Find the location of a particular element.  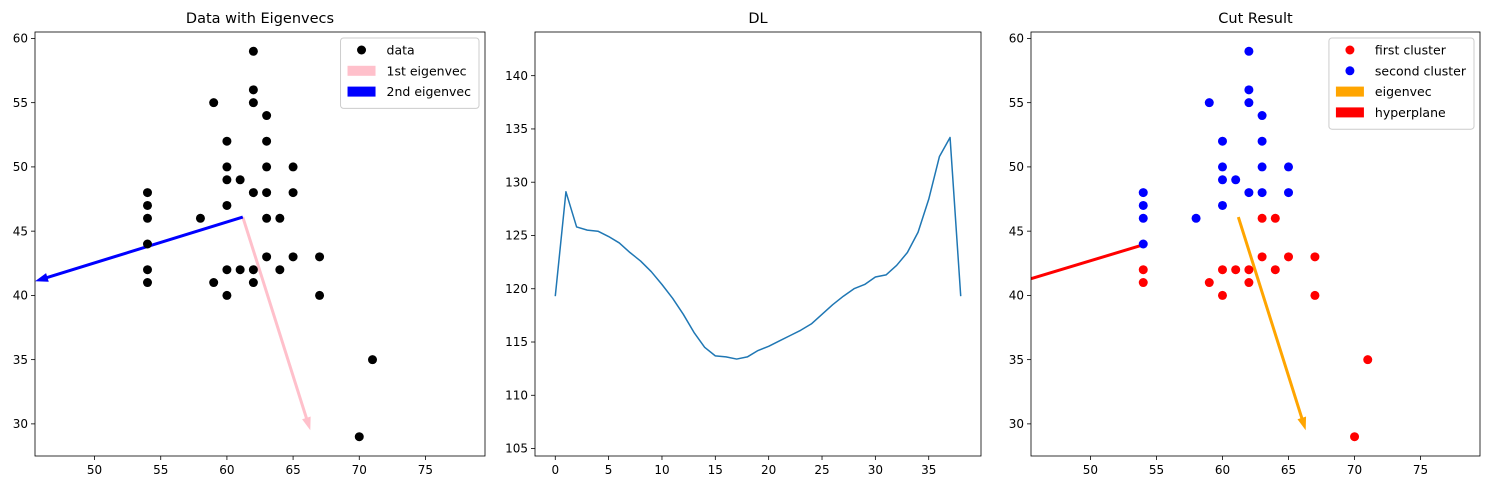

x-tick-label: 65 is located at coordinates (292, 470).